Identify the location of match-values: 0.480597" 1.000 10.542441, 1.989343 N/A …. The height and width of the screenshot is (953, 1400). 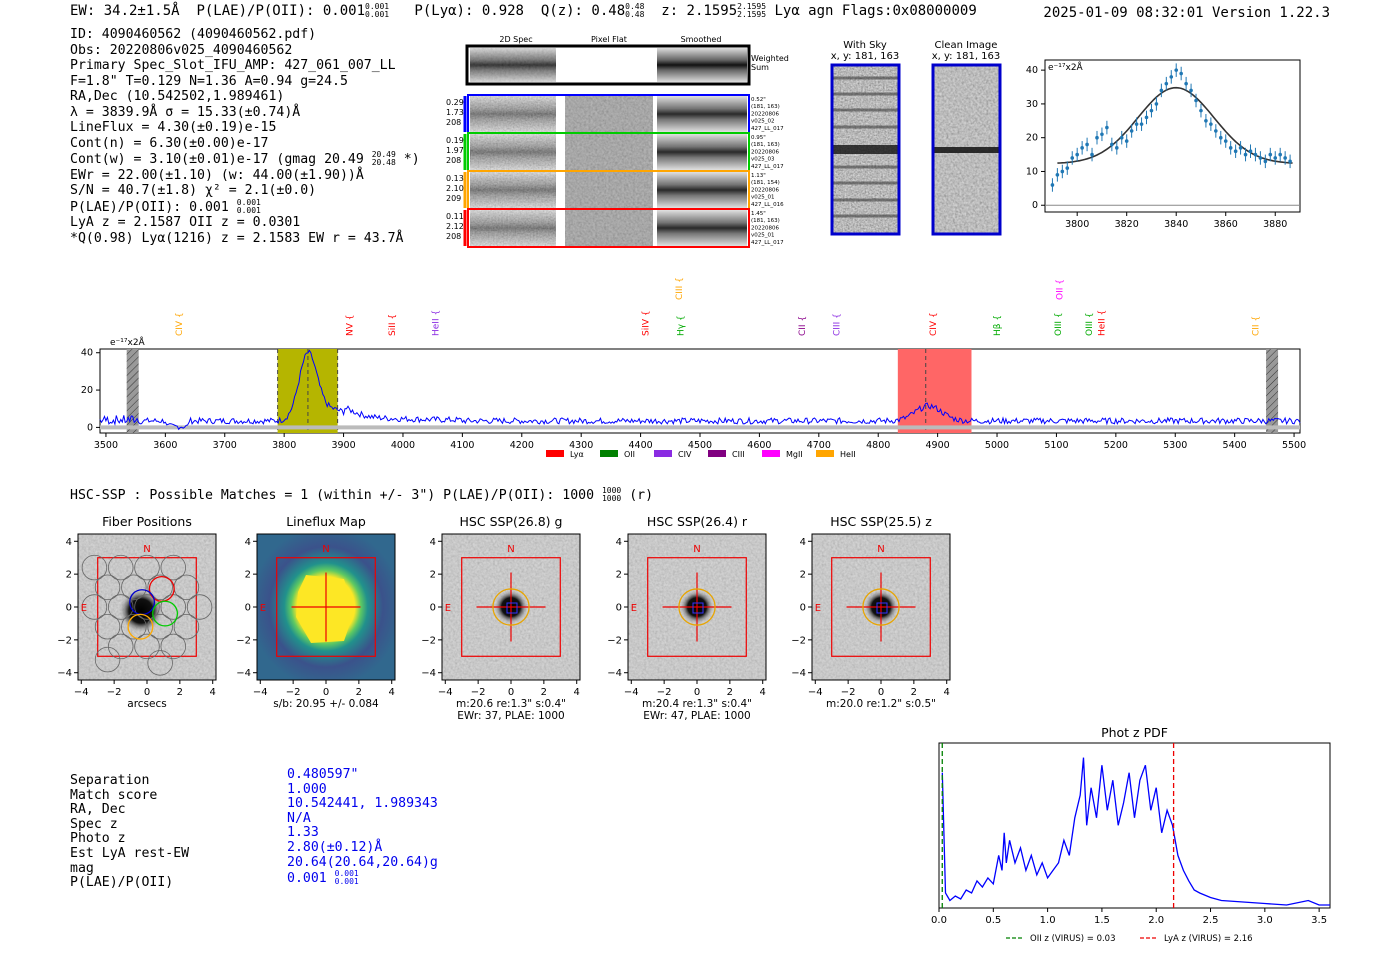
(362, 827).